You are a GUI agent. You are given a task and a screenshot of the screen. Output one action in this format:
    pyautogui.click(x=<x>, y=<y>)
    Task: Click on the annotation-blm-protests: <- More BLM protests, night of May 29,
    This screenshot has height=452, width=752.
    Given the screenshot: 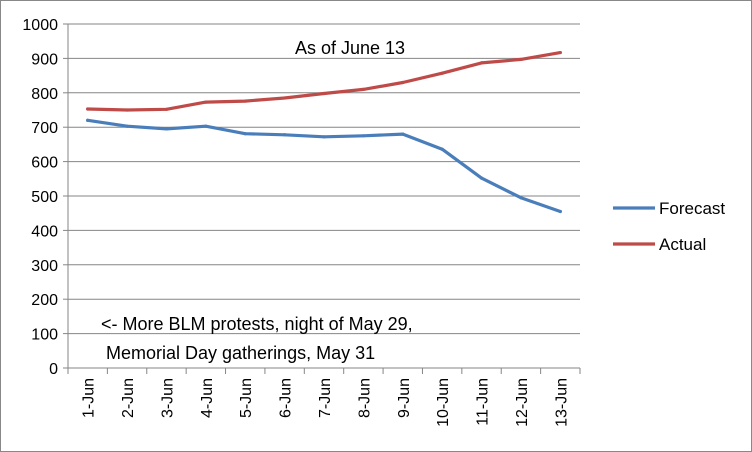 What is the action you would take?
    pyautogui.click(x=257, y=324)
    